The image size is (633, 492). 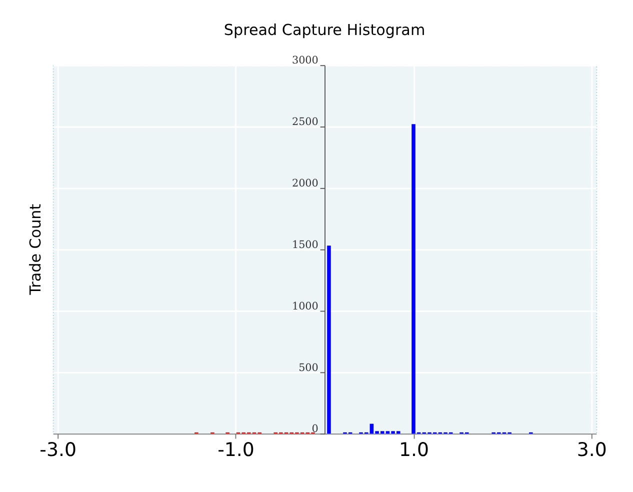 I want to click on x-tick-label: 1.0, so click(x=413, y=449).